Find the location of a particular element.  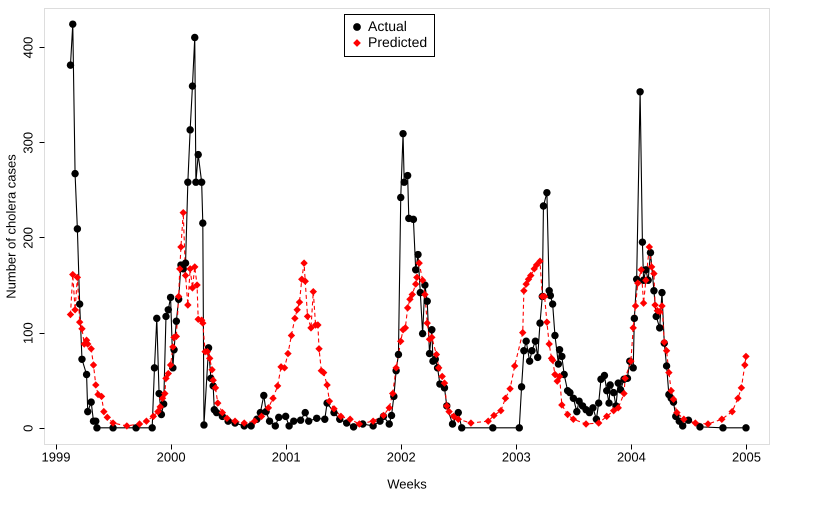

legend-label: Actual is located at coordinates (387, 26).